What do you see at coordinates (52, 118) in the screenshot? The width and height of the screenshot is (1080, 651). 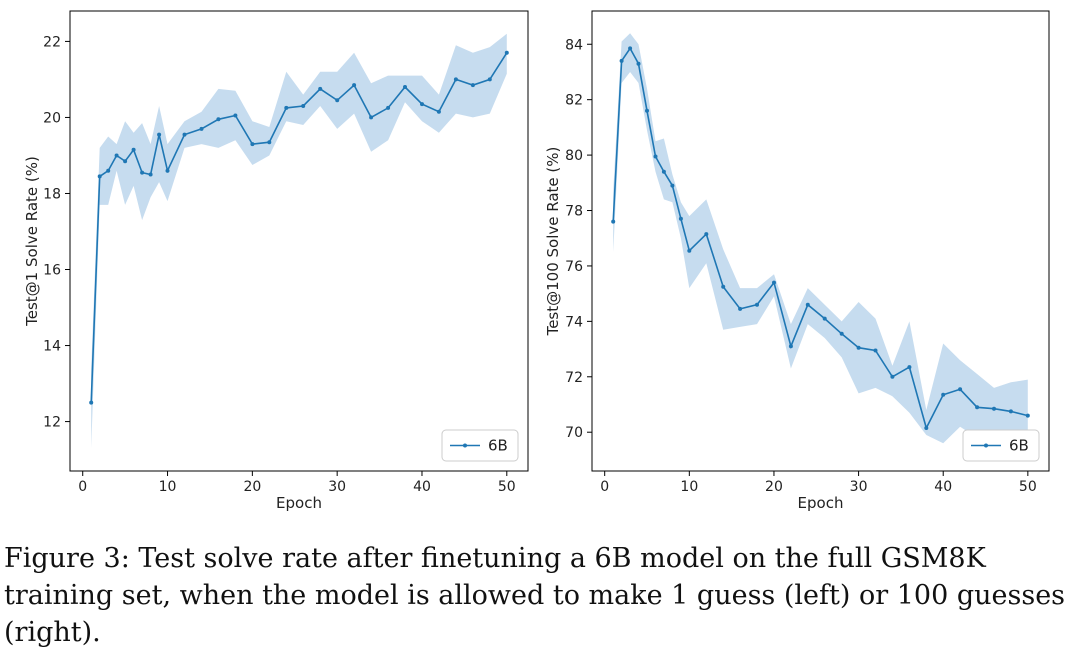 I see `y-tick-label: 20` at bounding box center [52, 118].